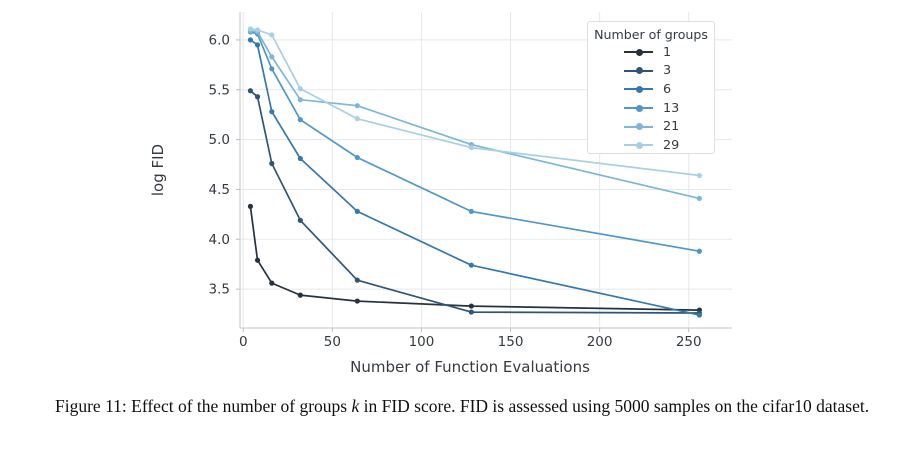 Image resolution: width=900 pixels, height=475 pixels. What do you see at coordinates (355, 406) in the screenshot?
I see `caption-math-k: k` at bounding box center [355, 406].